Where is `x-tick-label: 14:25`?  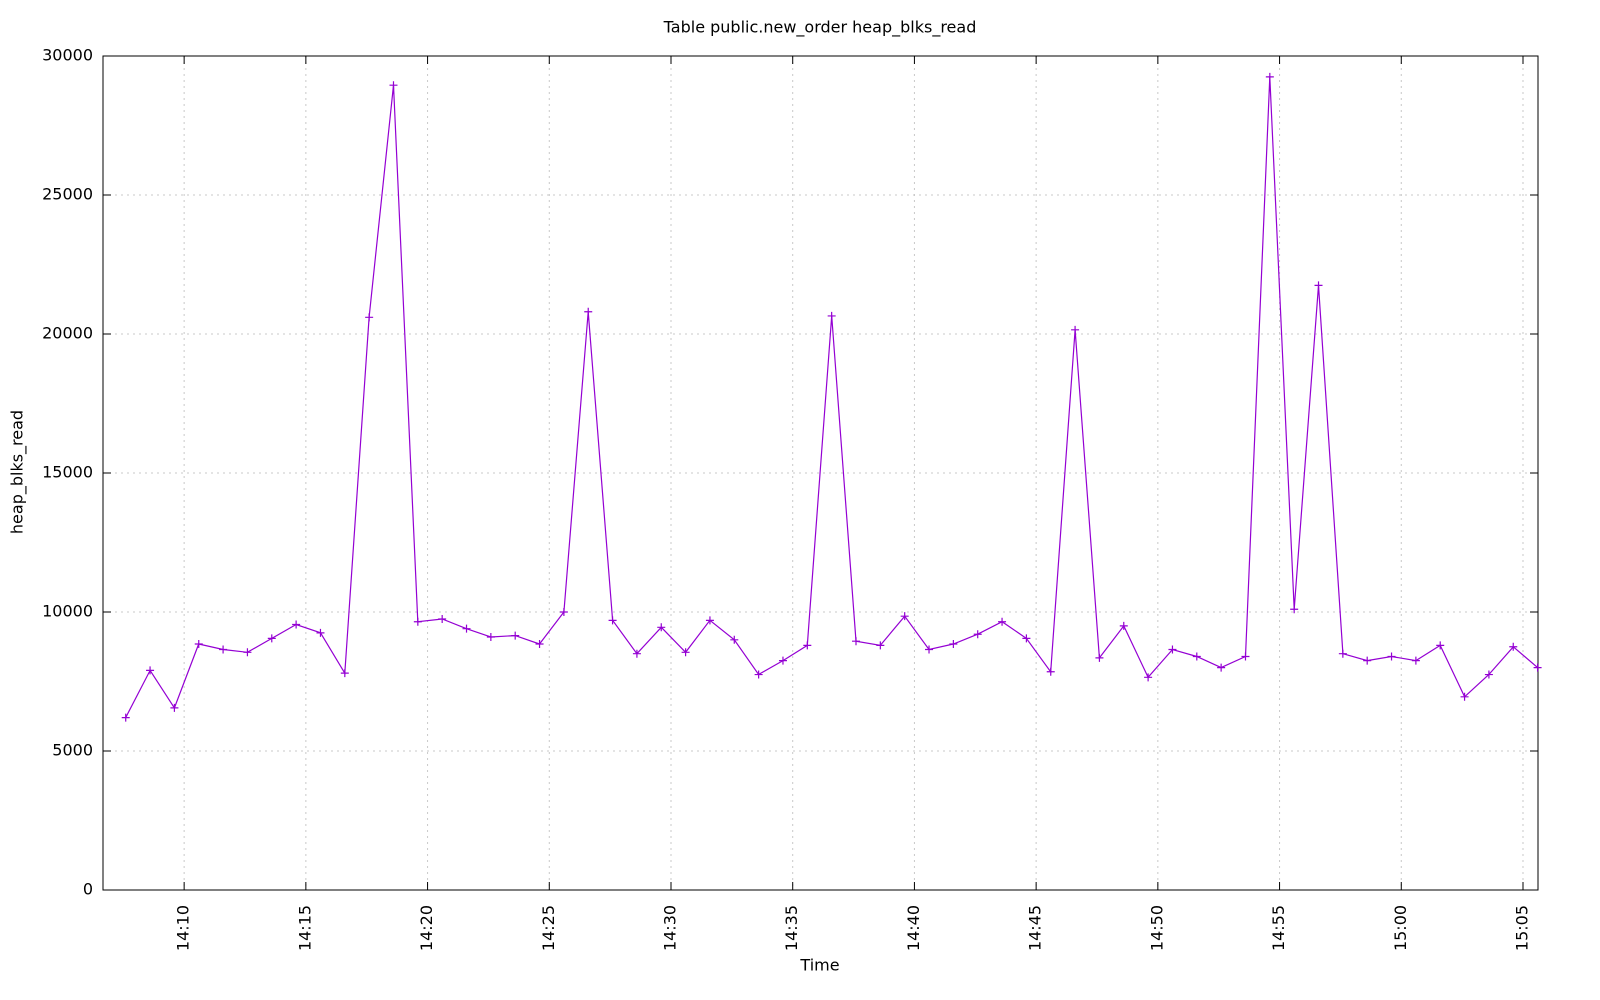 x-tick-label: 14:25 is located at coordinates (548, 928).